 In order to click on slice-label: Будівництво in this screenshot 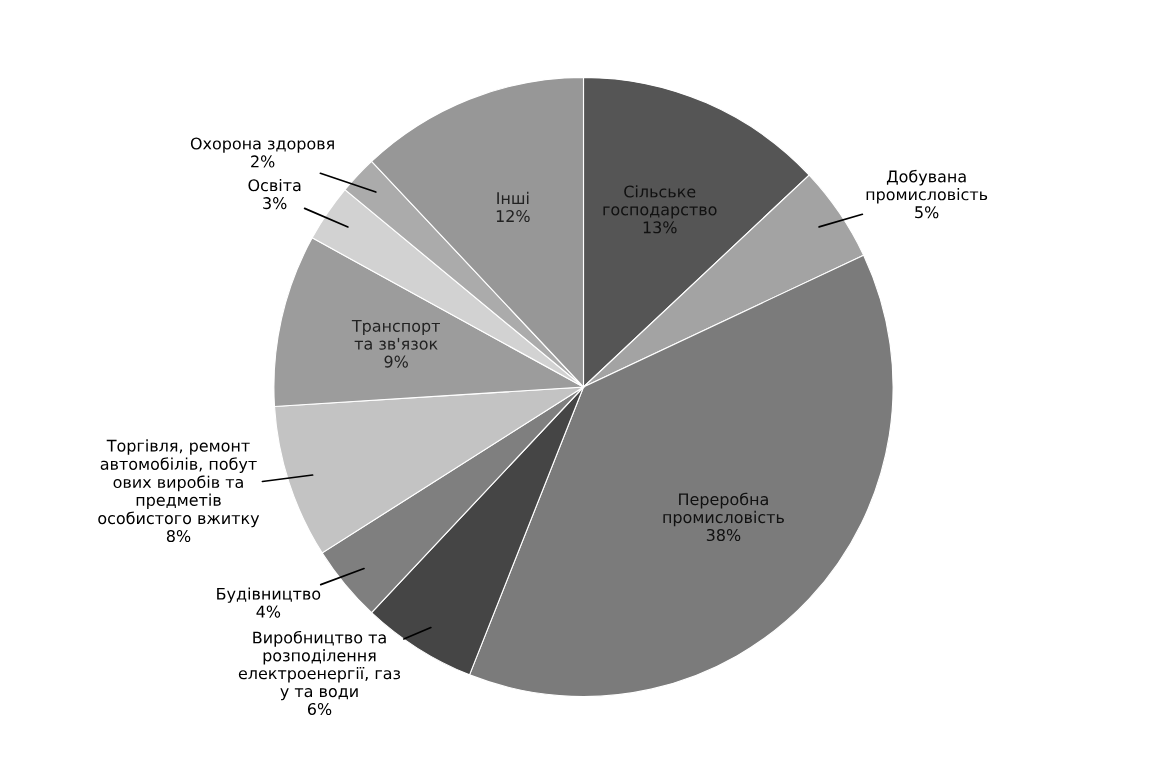, I will do `click(269, 595)`.